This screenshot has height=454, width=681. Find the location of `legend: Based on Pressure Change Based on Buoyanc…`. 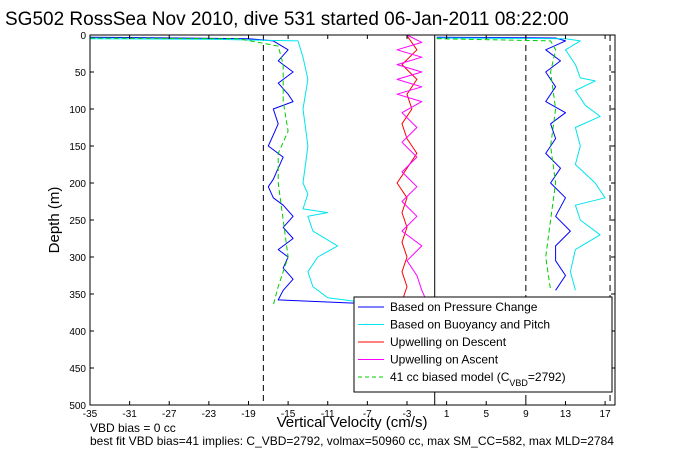

legend: Based on Pressure Change Based on Buoyanc… is located at coordinates (483, 344).